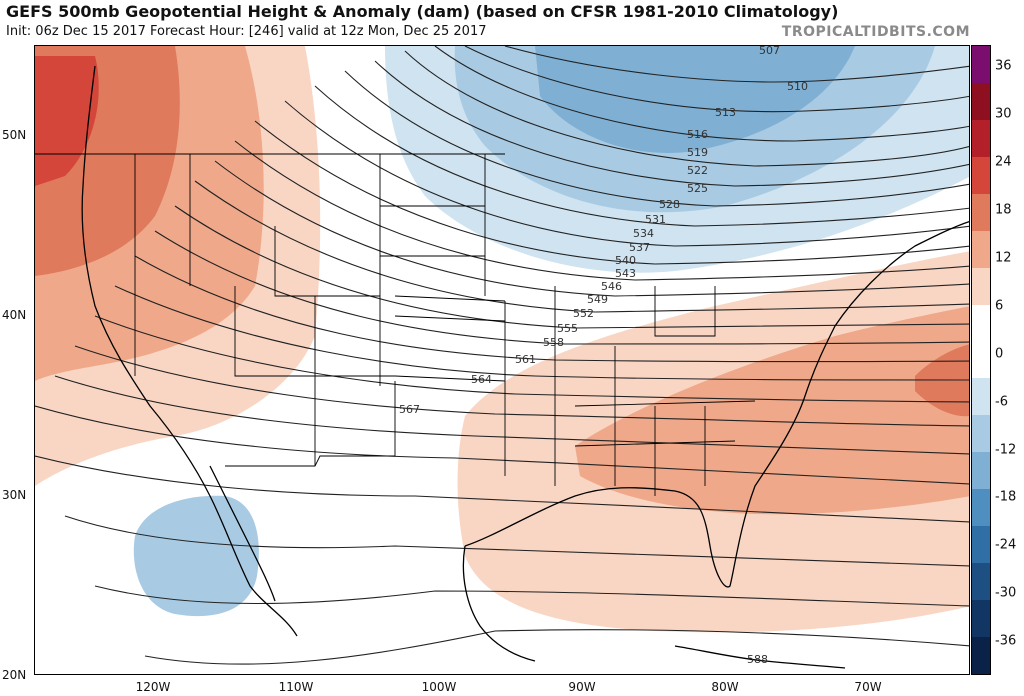 The image size is (1024, 696). I want to click on lon-label-110w: 110W, so click(296, 687).